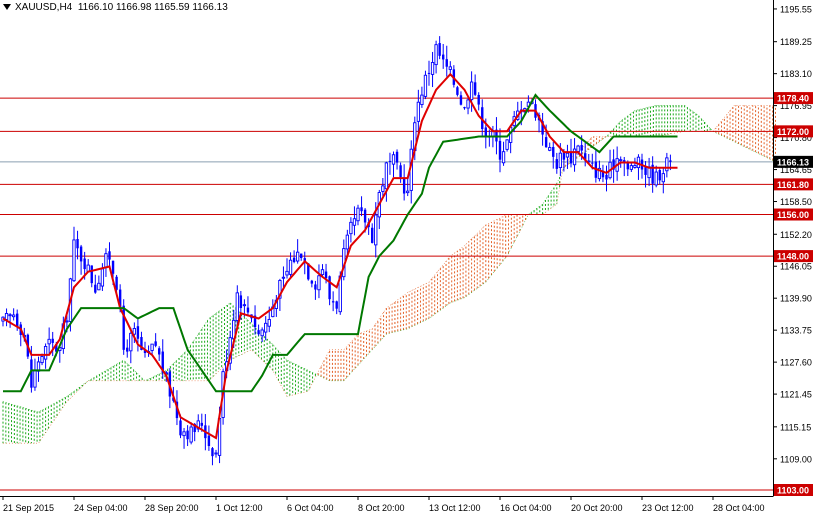 This screenshot has width=814, height=516. What do you see at coordinates (172, 508) in the screenshot?
I see `x-tick-label: 28 Sep 20:00` at bounding box center [172, 508].